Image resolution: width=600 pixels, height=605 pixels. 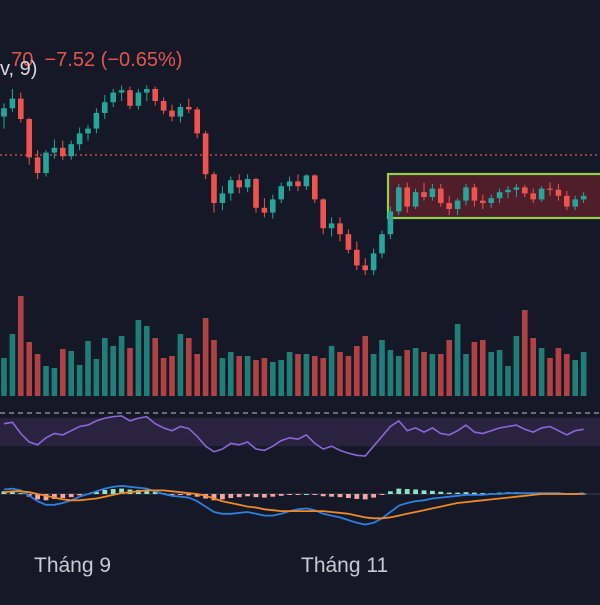 I want to click on x-axis-label-thang-9: Tháng 9, so click(x=73, y=565).